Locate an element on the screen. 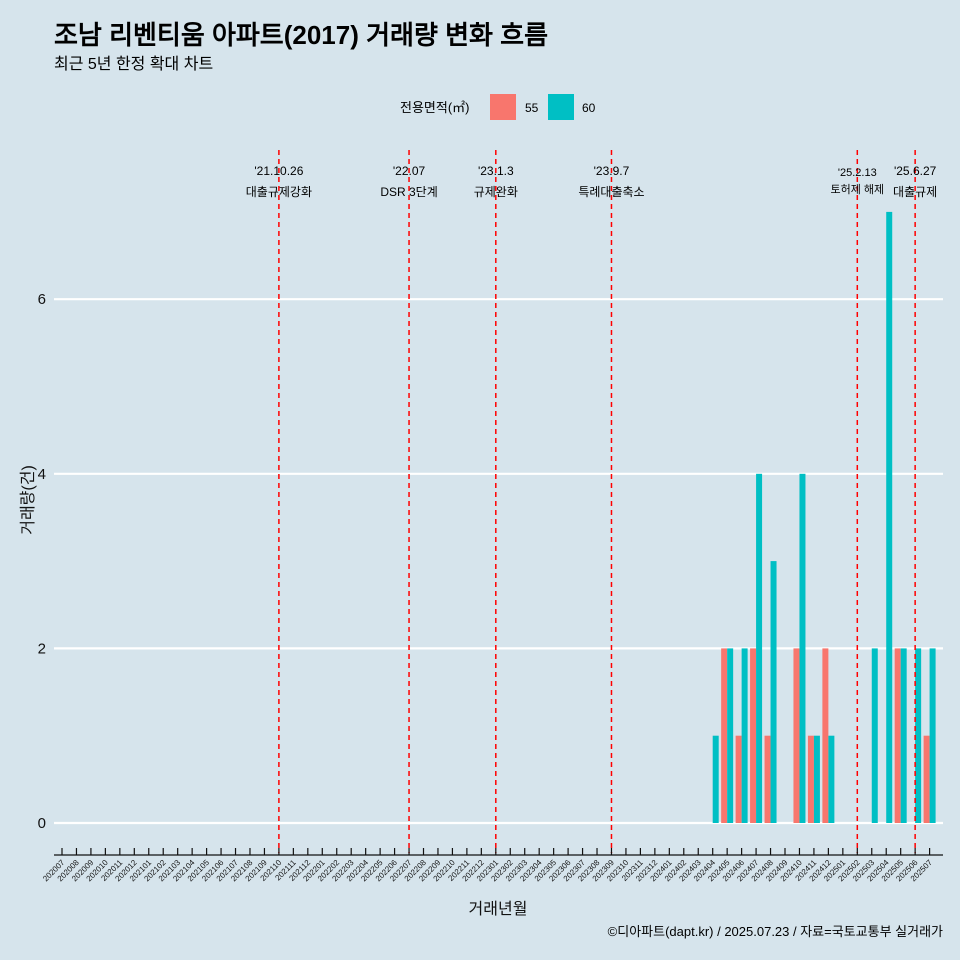 Image resolution: width=960 pixels, height=960 pixels. y-tick-label: 6 is located at coordinates (42, 299).